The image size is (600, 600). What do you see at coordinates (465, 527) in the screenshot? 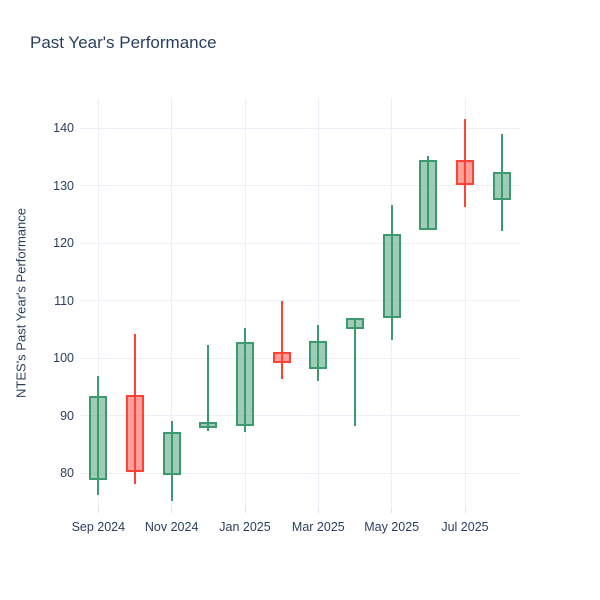
I see `x-tick-label: Jul 2025` at bounding box center [465, 527].